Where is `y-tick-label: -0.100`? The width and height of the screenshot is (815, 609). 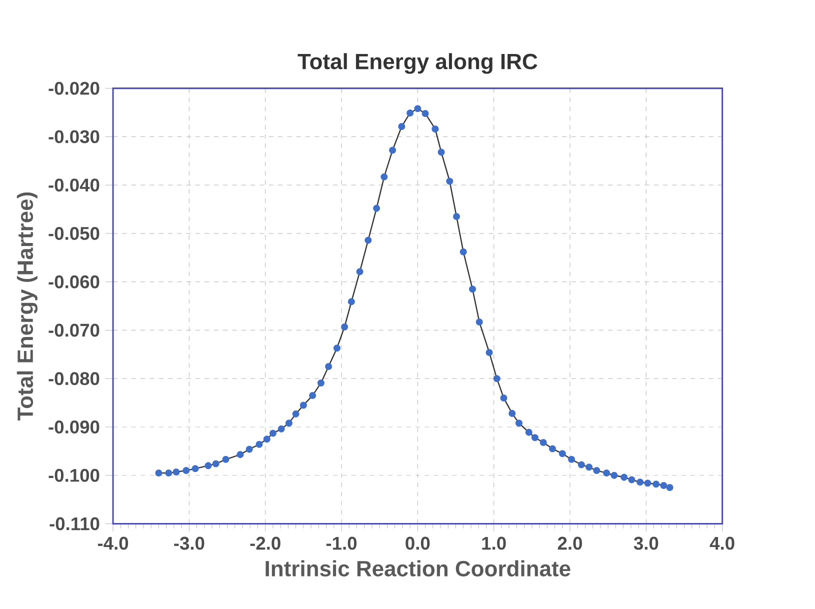
y-tick-label: -0.100 is located at coordinates (74, 475).